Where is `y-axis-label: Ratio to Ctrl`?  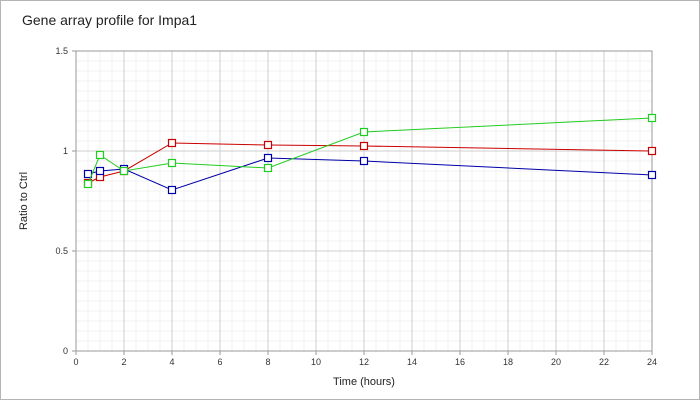 y-axis-label: Ratio to Ctrl is located at coordinates (24, 201).